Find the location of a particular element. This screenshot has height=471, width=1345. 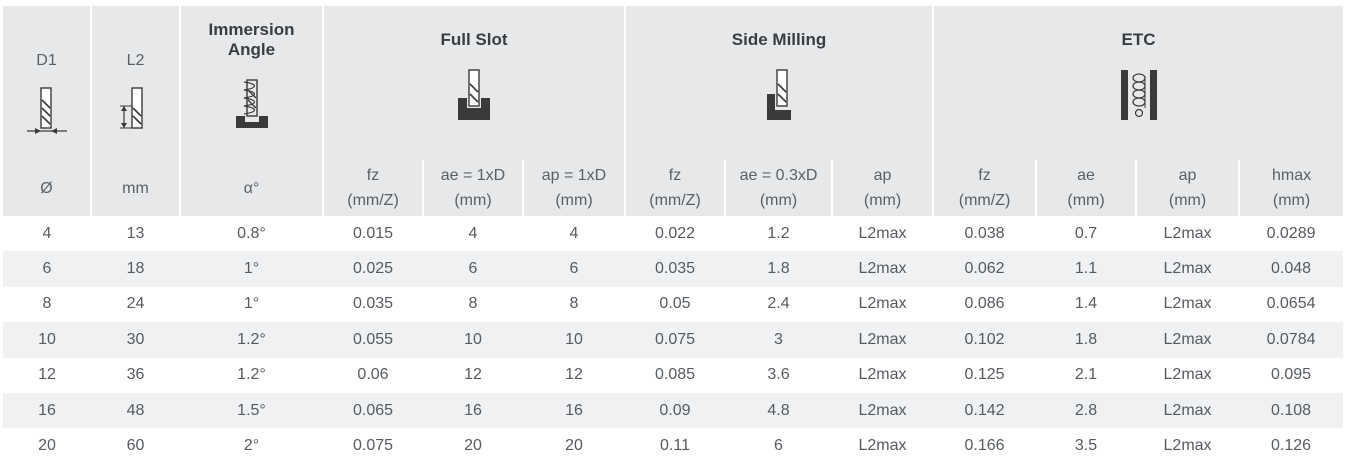

table-cell: 0.038 is located at coordinates (984, 233).